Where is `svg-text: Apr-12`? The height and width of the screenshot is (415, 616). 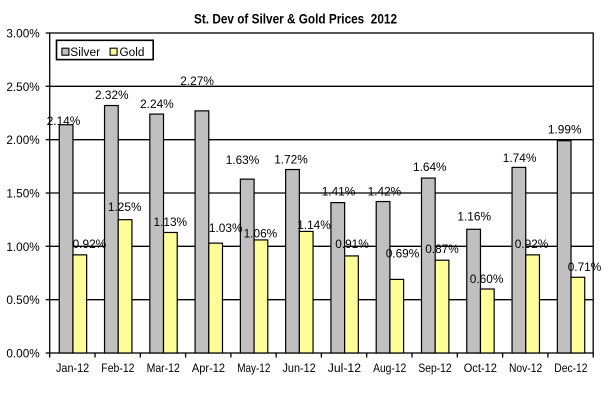
svg-text: Apr-12 is located at coordinates (208, 368).